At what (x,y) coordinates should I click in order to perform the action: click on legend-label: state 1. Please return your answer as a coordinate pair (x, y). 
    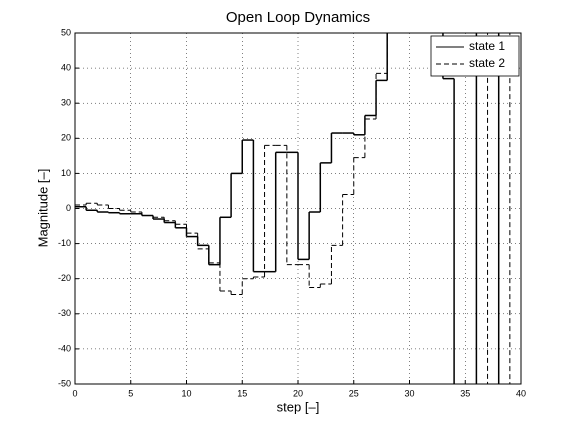
    Looking at the image, I should click on (487, 46).